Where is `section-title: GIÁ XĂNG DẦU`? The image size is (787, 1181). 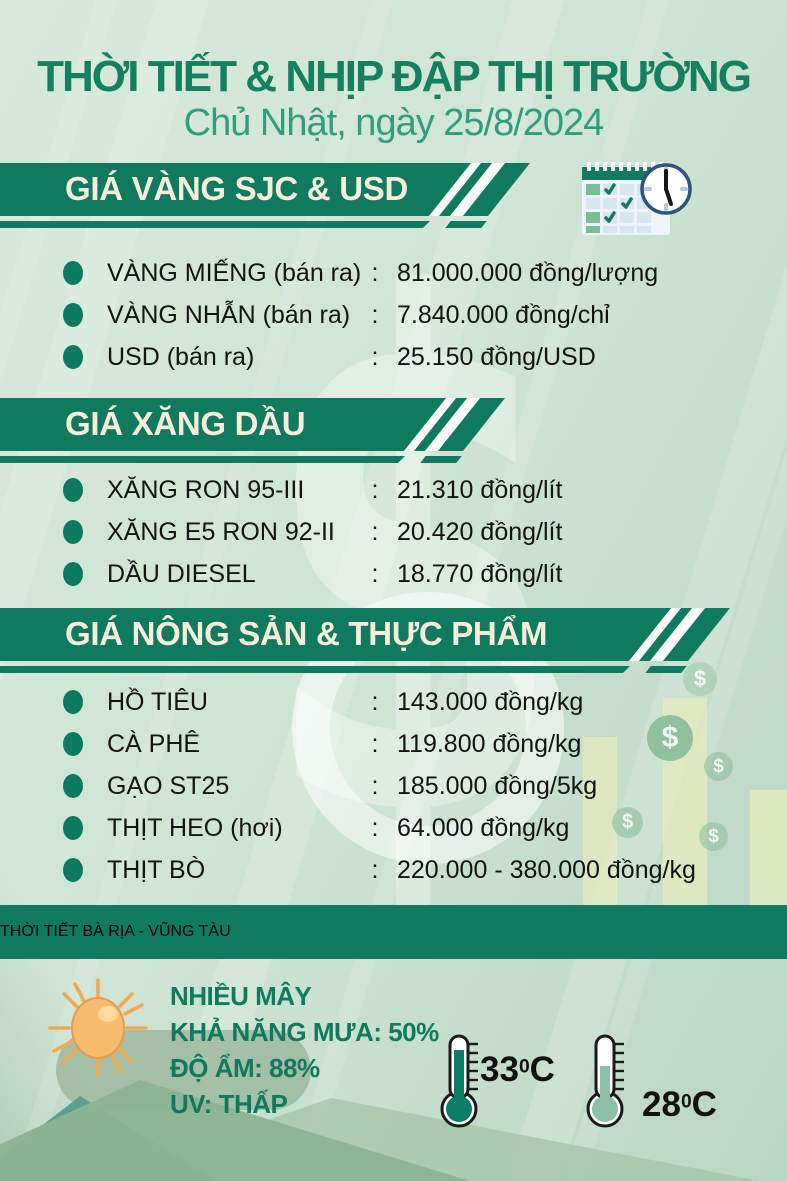 section-title: GIÁ XĂNG DẦU is located at coordinates (185, 423).